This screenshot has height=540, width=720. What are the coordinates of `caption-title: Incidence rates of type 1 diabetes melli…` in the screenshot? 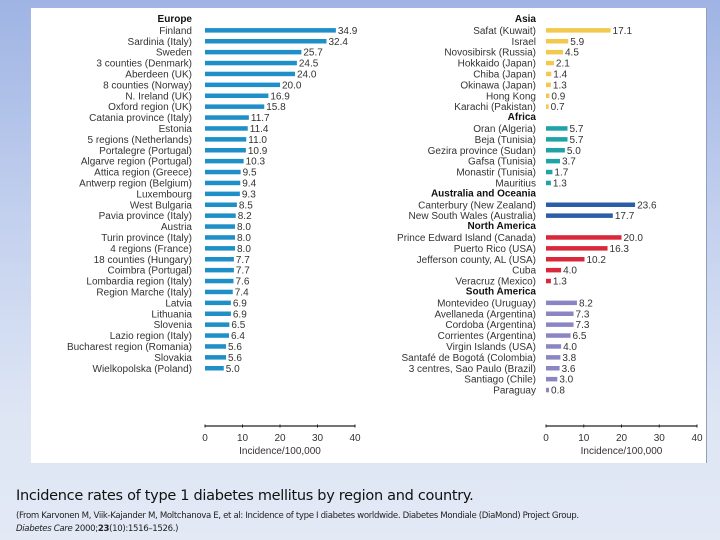 It's located at (245, 496).